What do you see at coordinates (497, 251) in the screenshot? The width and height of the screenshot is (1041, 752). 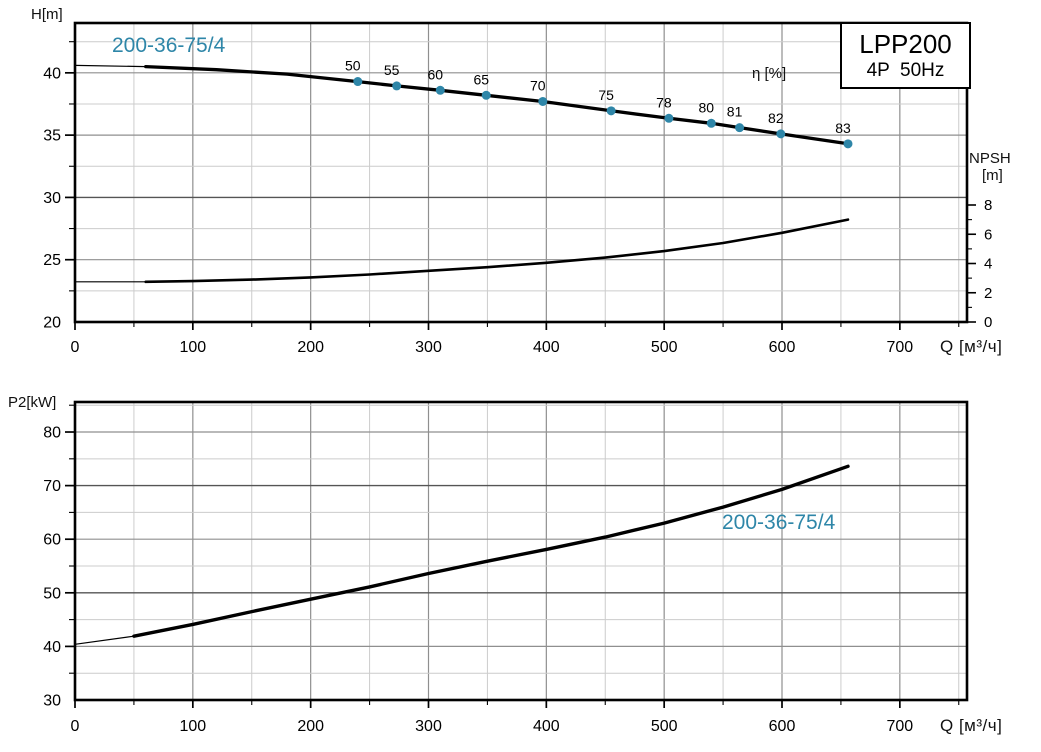 I see `curve-npsh` at bounding box center [497, 251].